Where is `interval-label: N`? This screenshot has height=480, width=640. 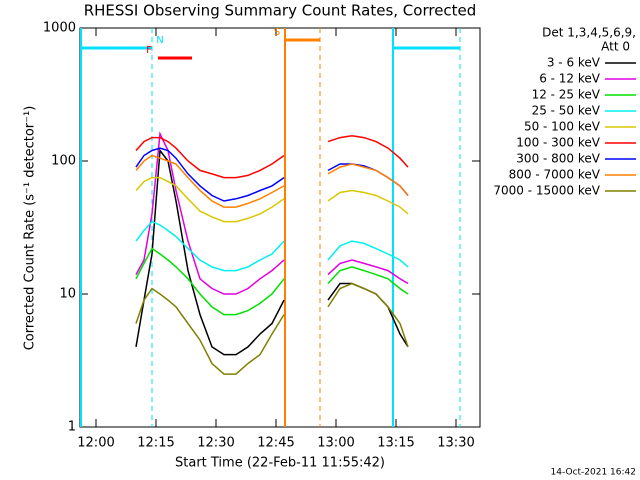 interval-label: N is located at coordinates (159, 40).